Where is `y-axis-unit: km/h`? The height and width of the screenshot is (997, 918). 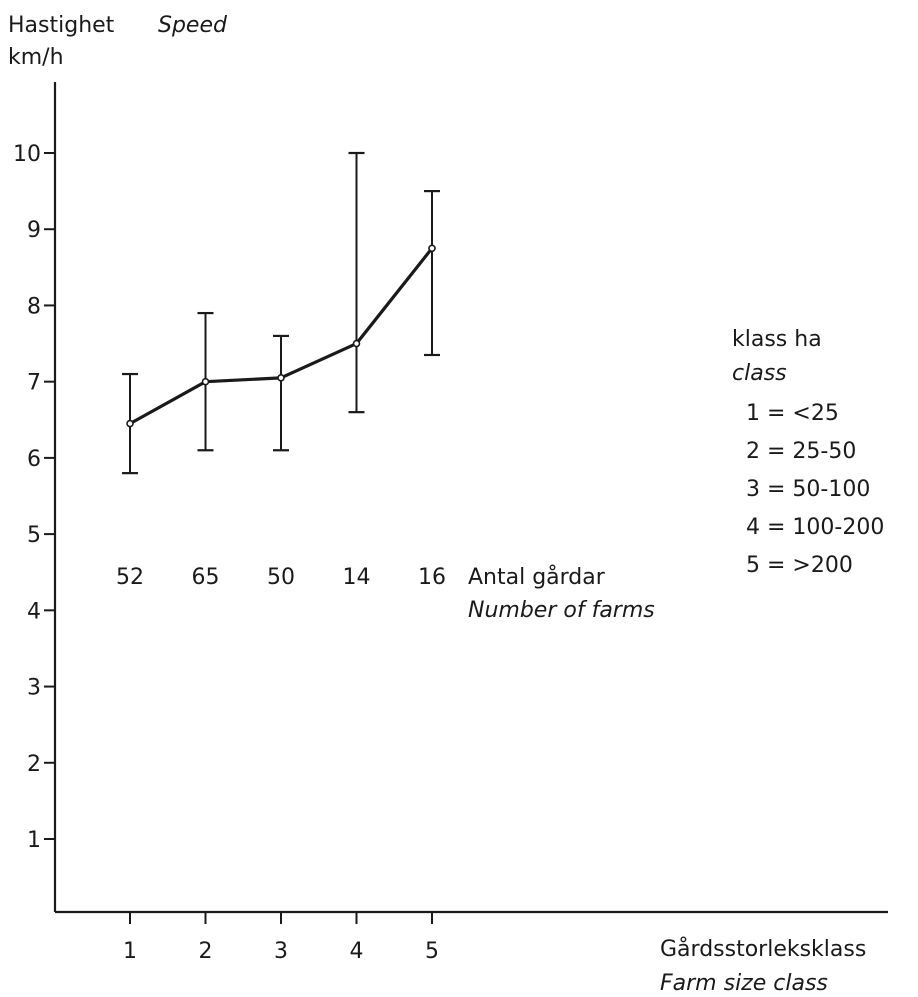
y-axis-unit: km/h is located at coordinates (36, 57).